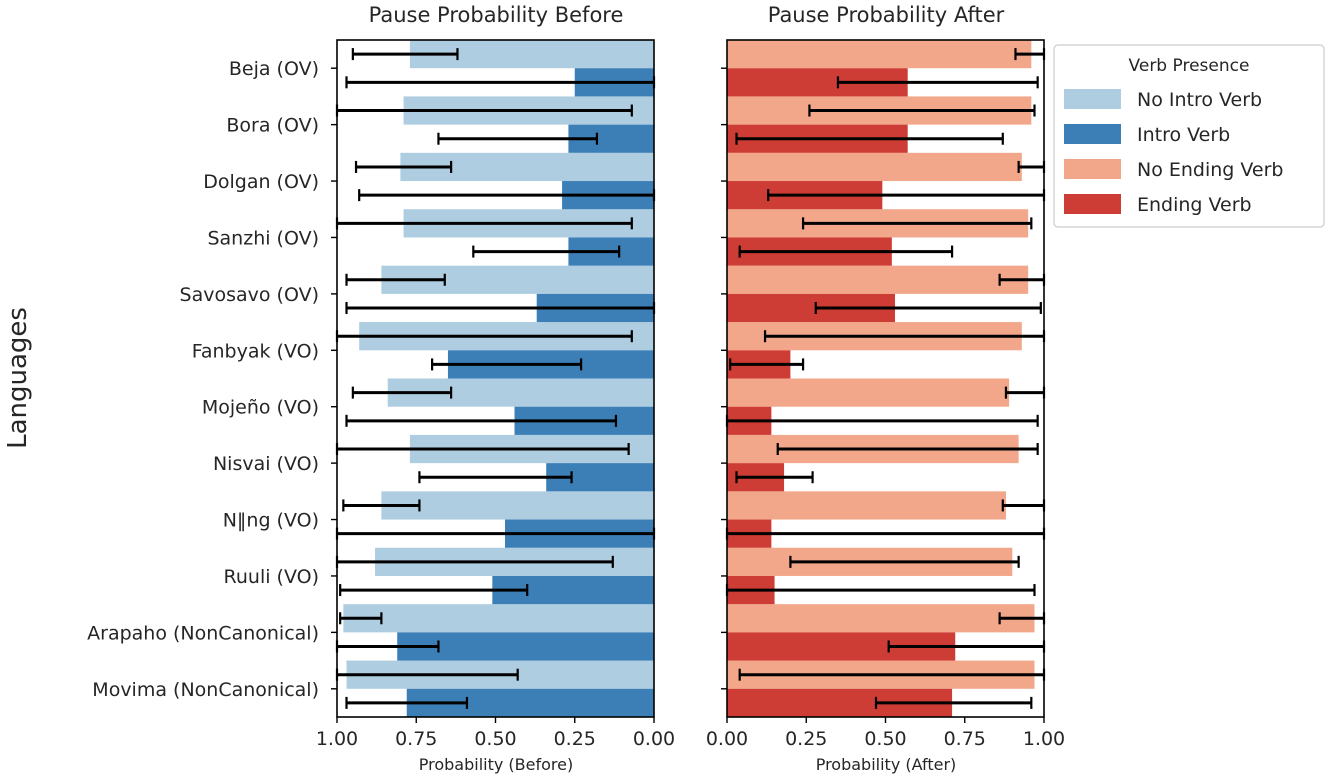 Image resolution: width=1328 pixels, height=778 pixels. What do you see at coordinates (886, 15) in the screenshot?
I see `panel-after-title: Pause Probability After` at bounding box center [886, 15].